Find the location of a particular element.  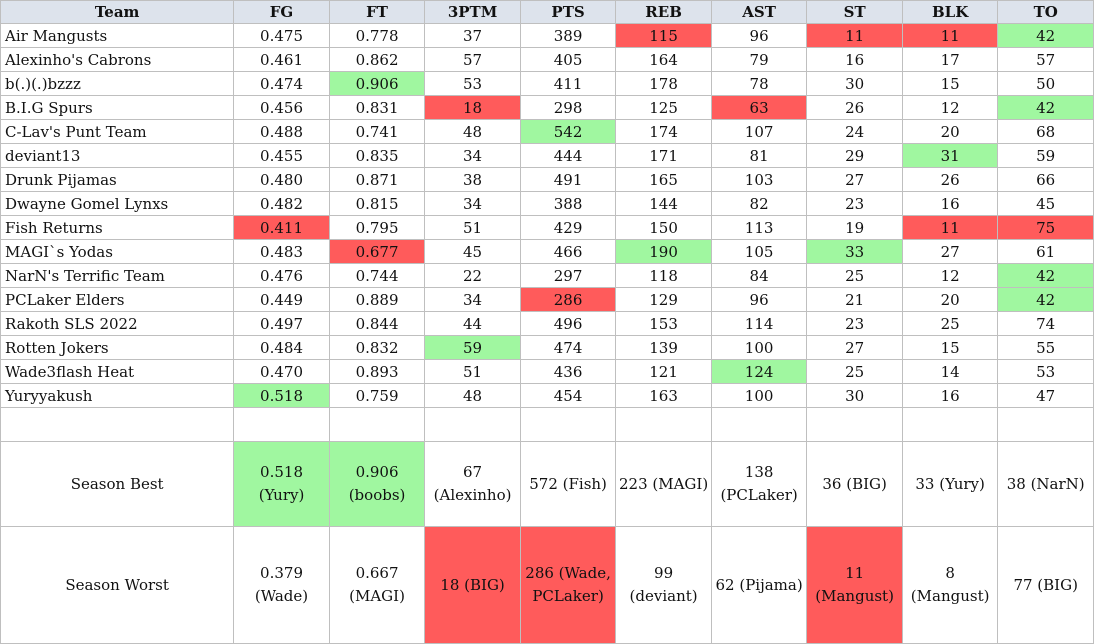

season-best-cell: 138 (PCLaker) is located at coordinates (759, 484).